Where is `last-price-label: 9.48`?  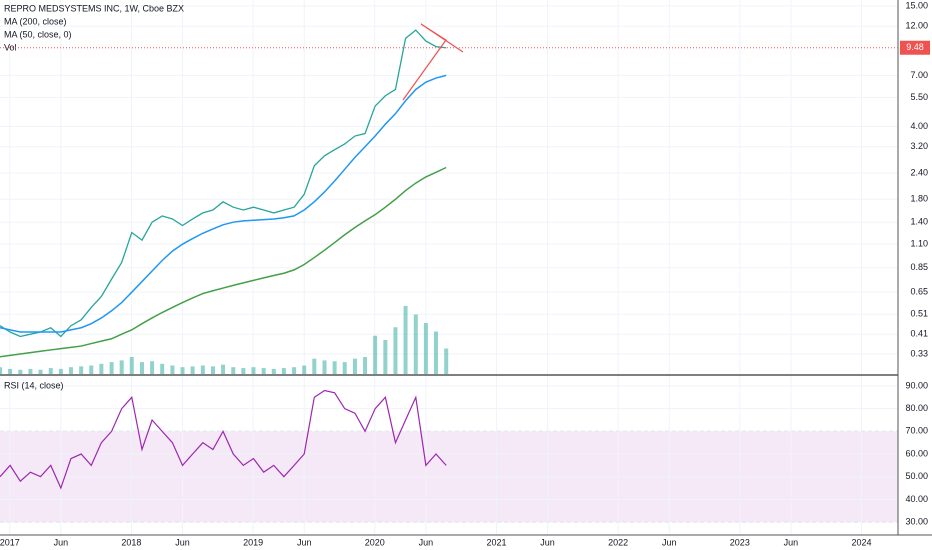
last-price-label: 9.48 is located at coordinates (915, 47).